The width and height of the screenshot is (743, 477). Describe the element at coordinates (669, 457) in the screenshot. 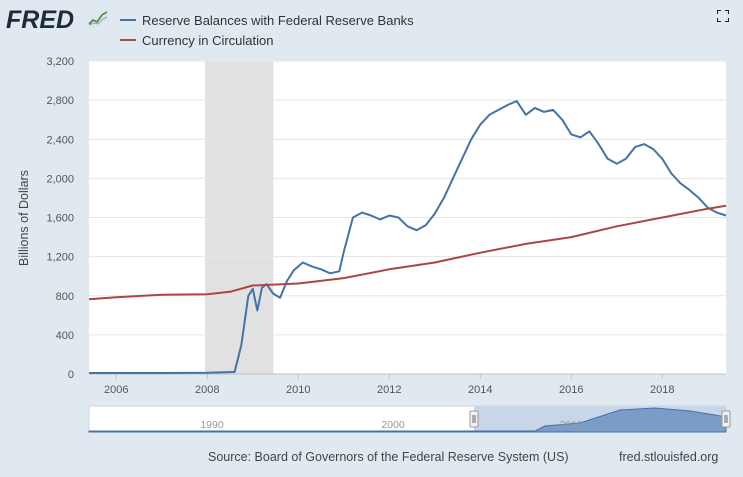

I see `source-url: fred.stlouisfed.org` at that location.